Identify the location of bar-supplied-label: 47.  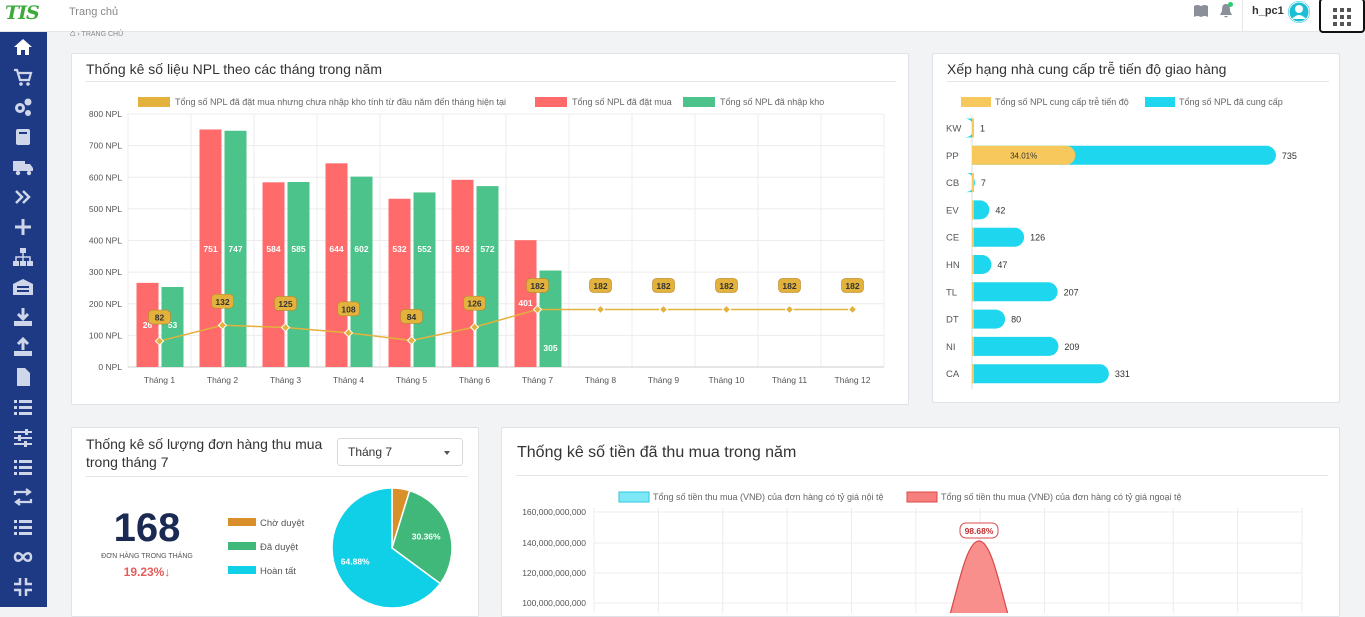
(1002, 265).